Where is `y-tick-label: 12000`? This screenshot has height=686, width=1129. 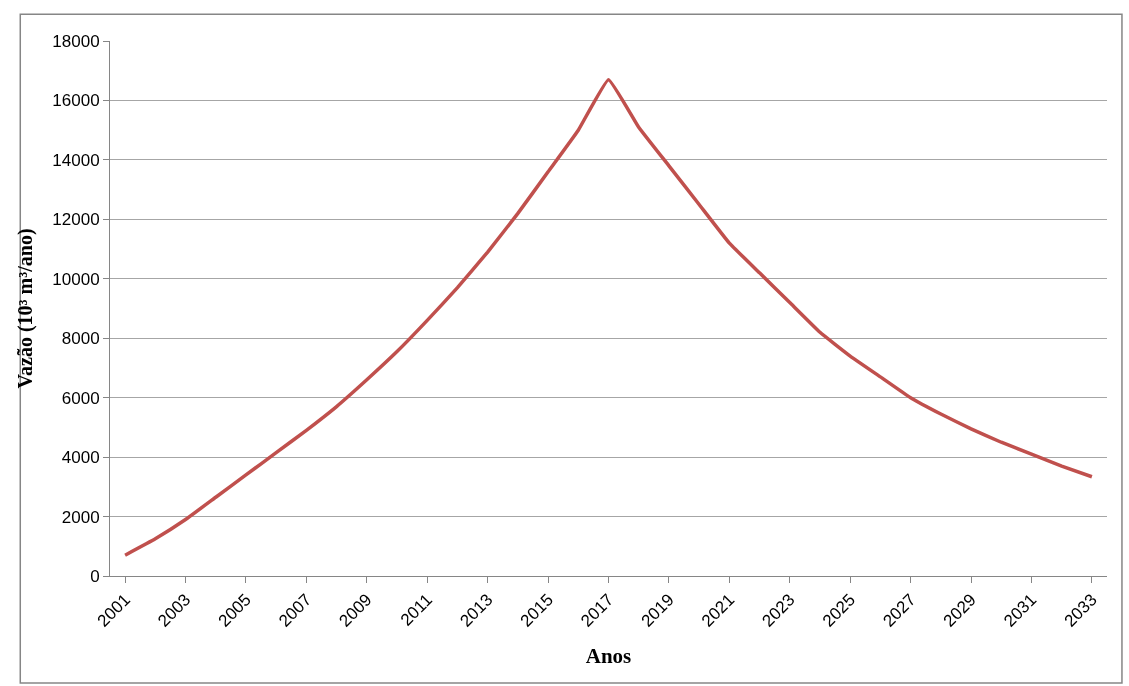 y-tick-label: 12000 is located at coordinates (76, 220).